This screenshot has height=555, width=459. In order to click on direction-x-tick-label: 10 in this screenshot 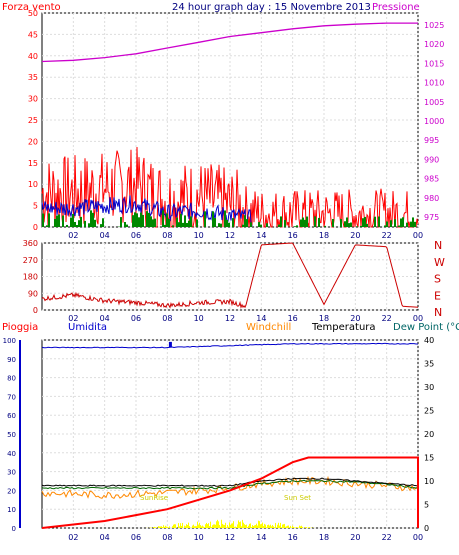, I will do `click(199, 318)`.